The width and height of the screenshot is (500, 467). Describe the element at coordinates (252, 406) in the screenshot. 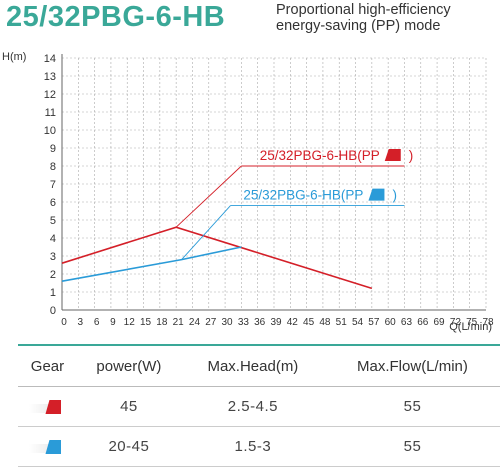

I see `max-head-cell: 2.5-4.5` at that location.